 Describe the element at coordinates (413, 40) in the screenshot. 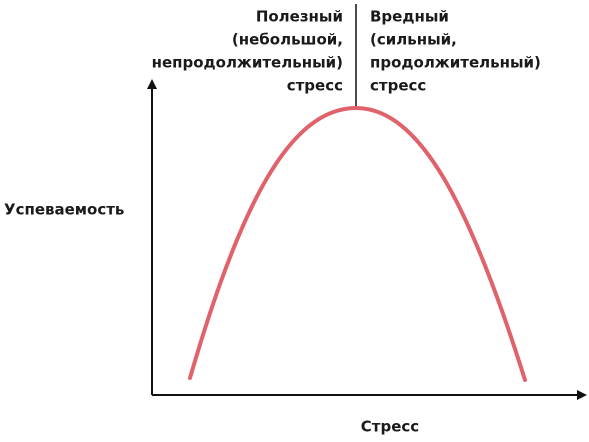

I see `annotation-line: (сильный,` at that location.